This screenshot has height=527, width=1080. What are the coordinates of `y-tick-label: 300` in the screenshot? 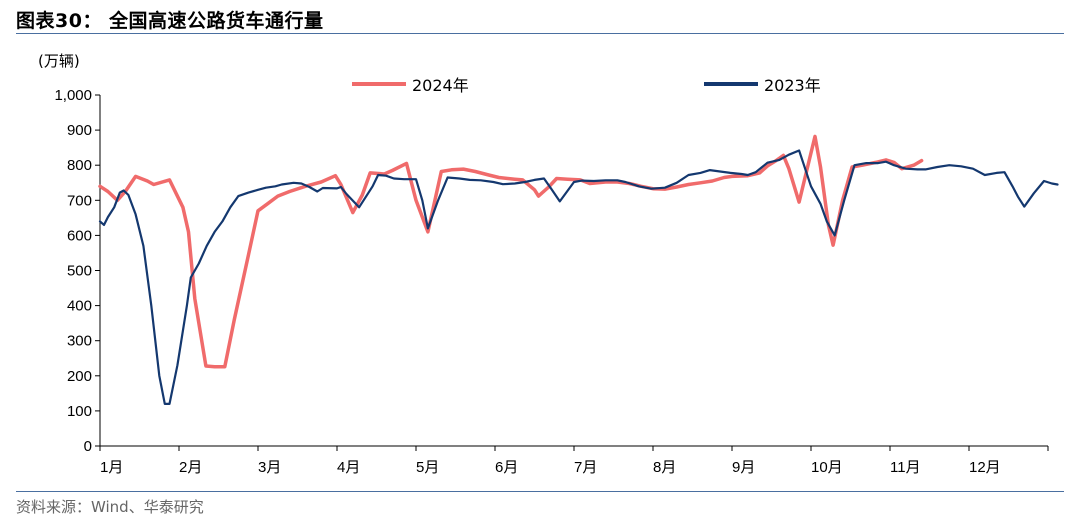 It's located at (79, 341).